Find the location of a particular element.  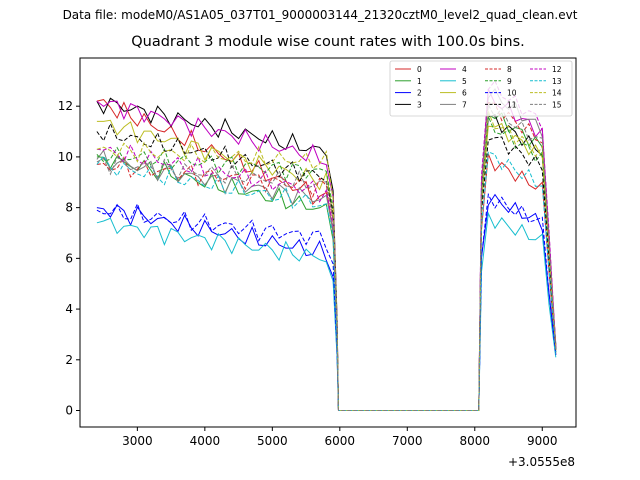

legend-label-15: 15 is located at coordinates (557, 104).